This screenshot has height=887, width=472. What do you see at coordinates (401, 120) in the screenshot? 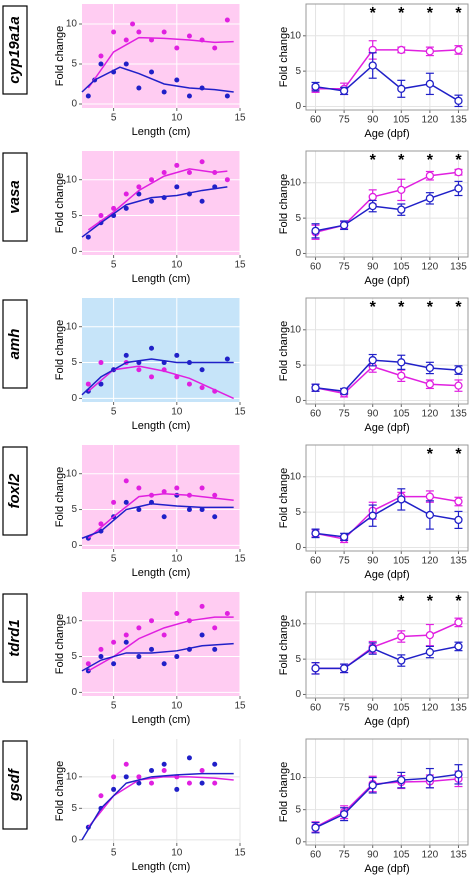
I see `x-tick-label: 105` at bounding box center [401, 120].